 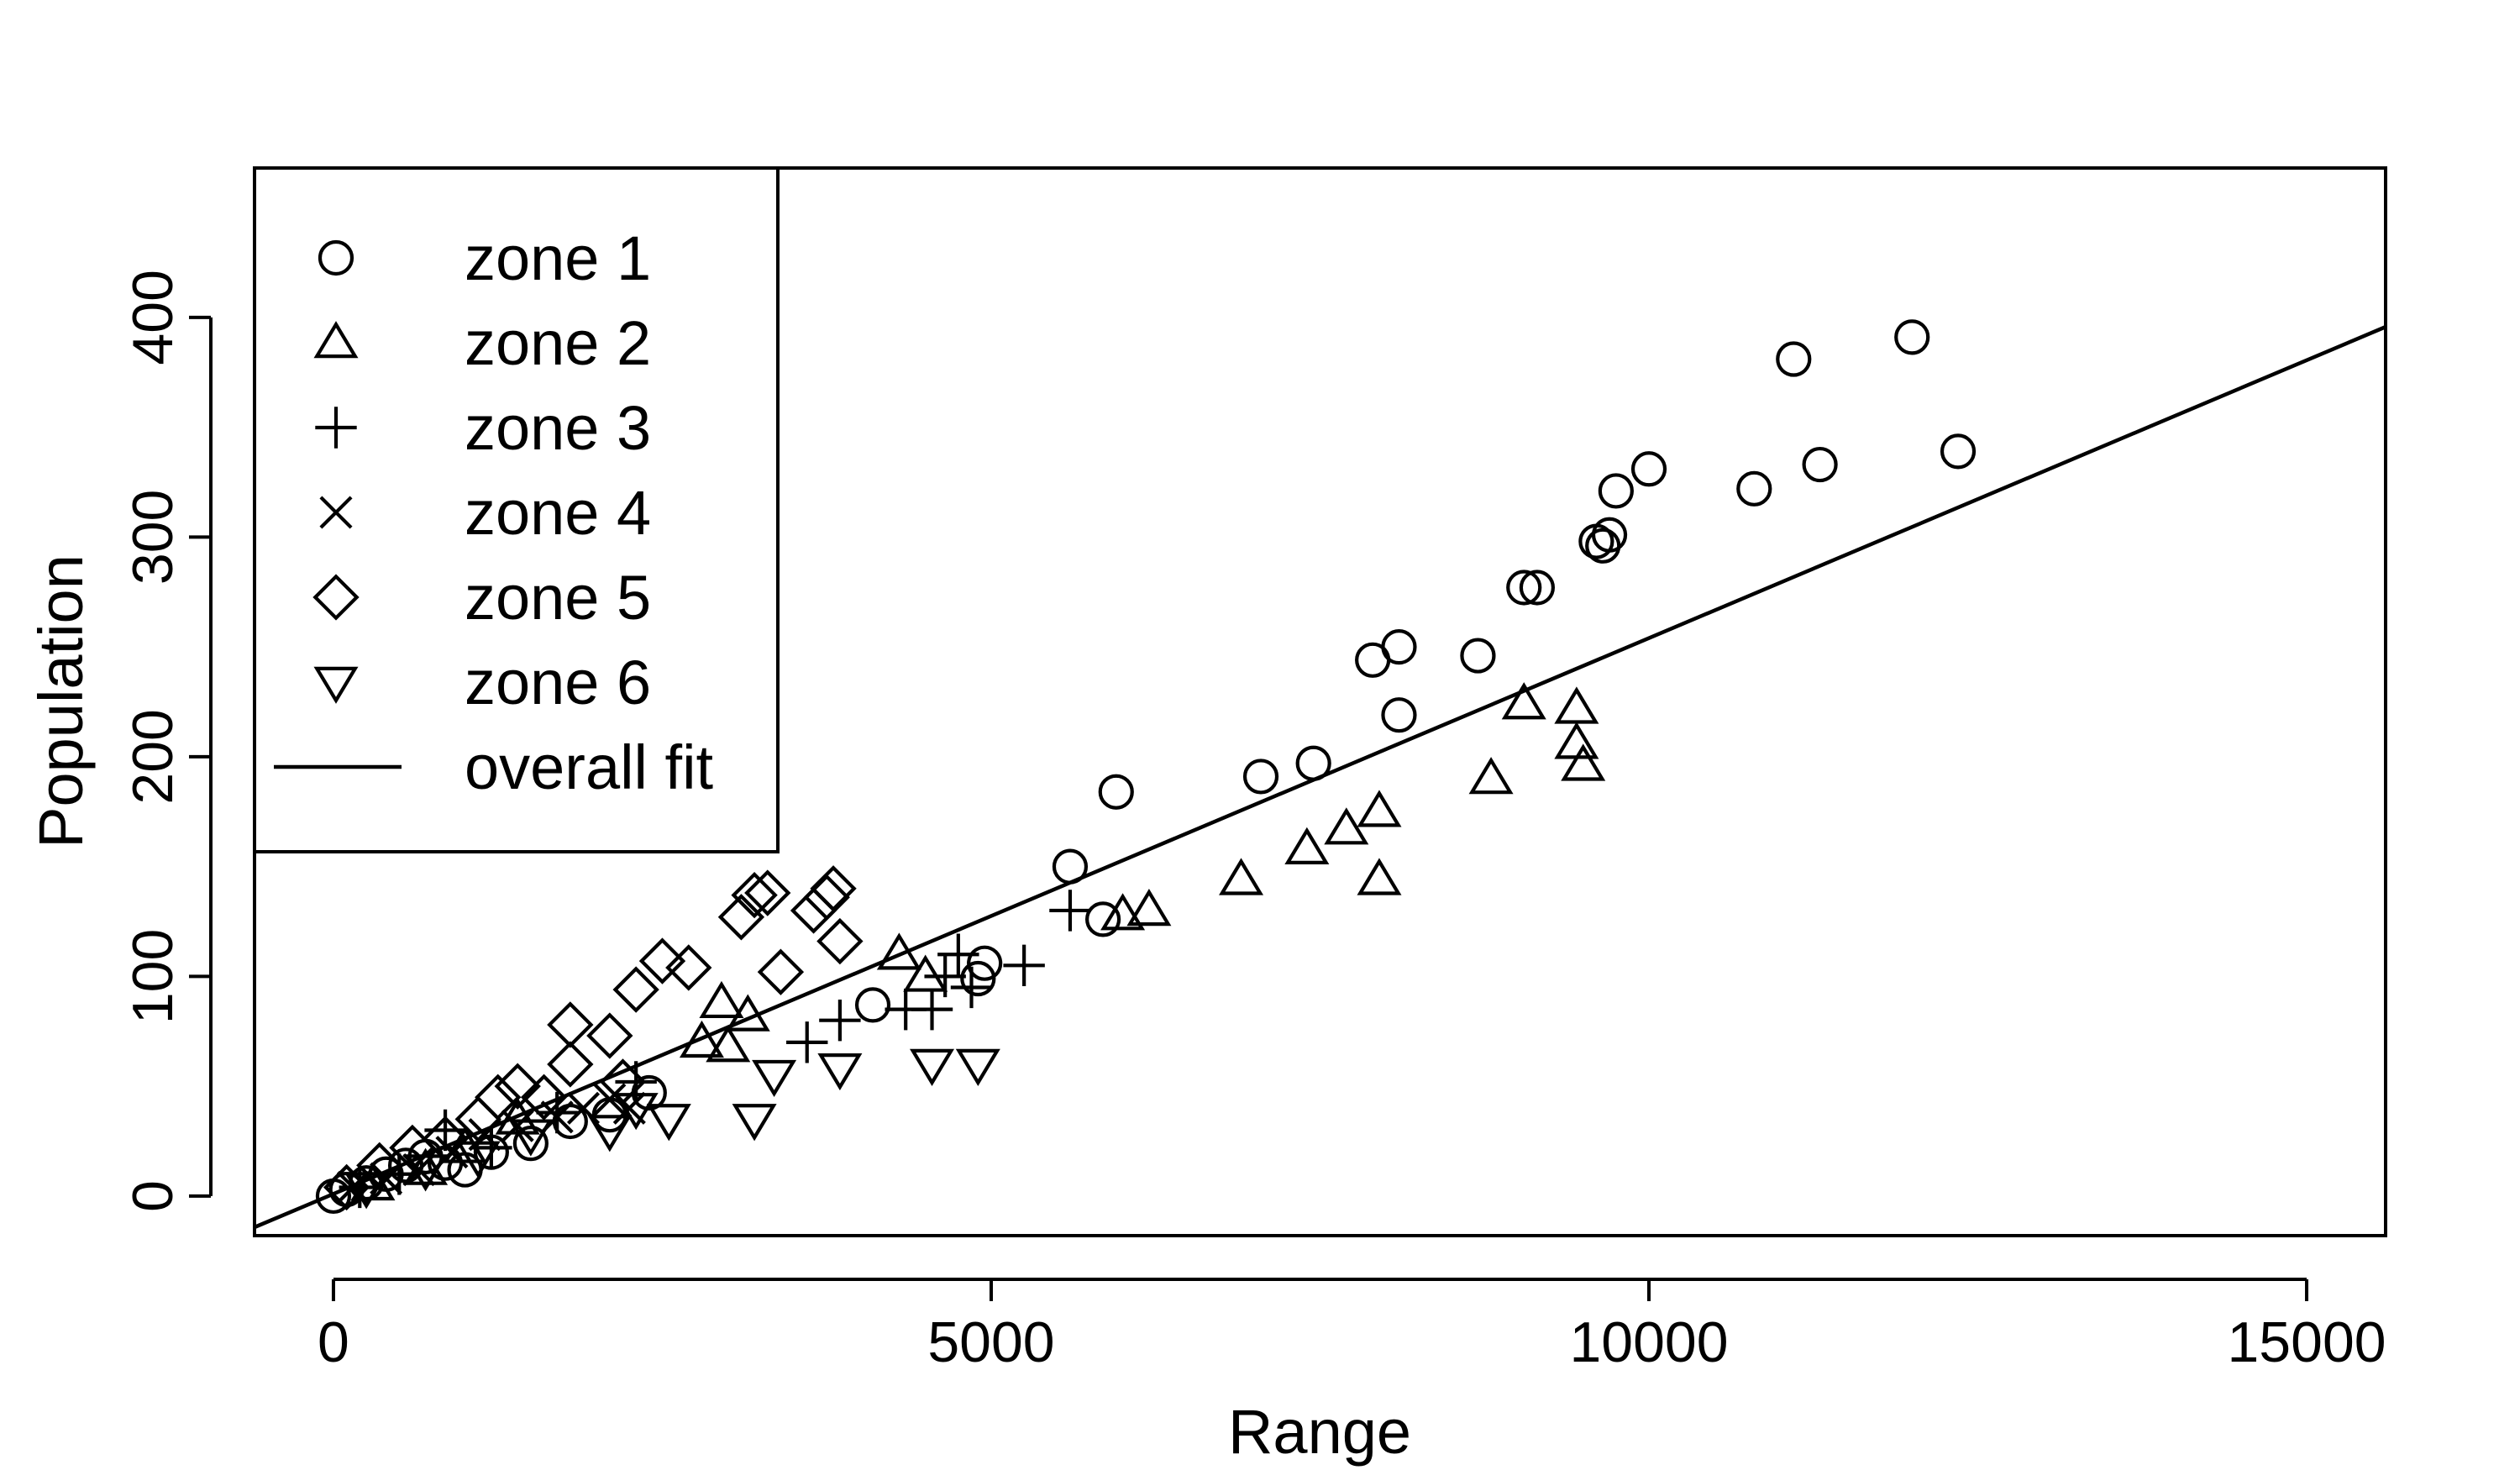 I want to click on legend-label: zone 6, so click(x=558, y=682).